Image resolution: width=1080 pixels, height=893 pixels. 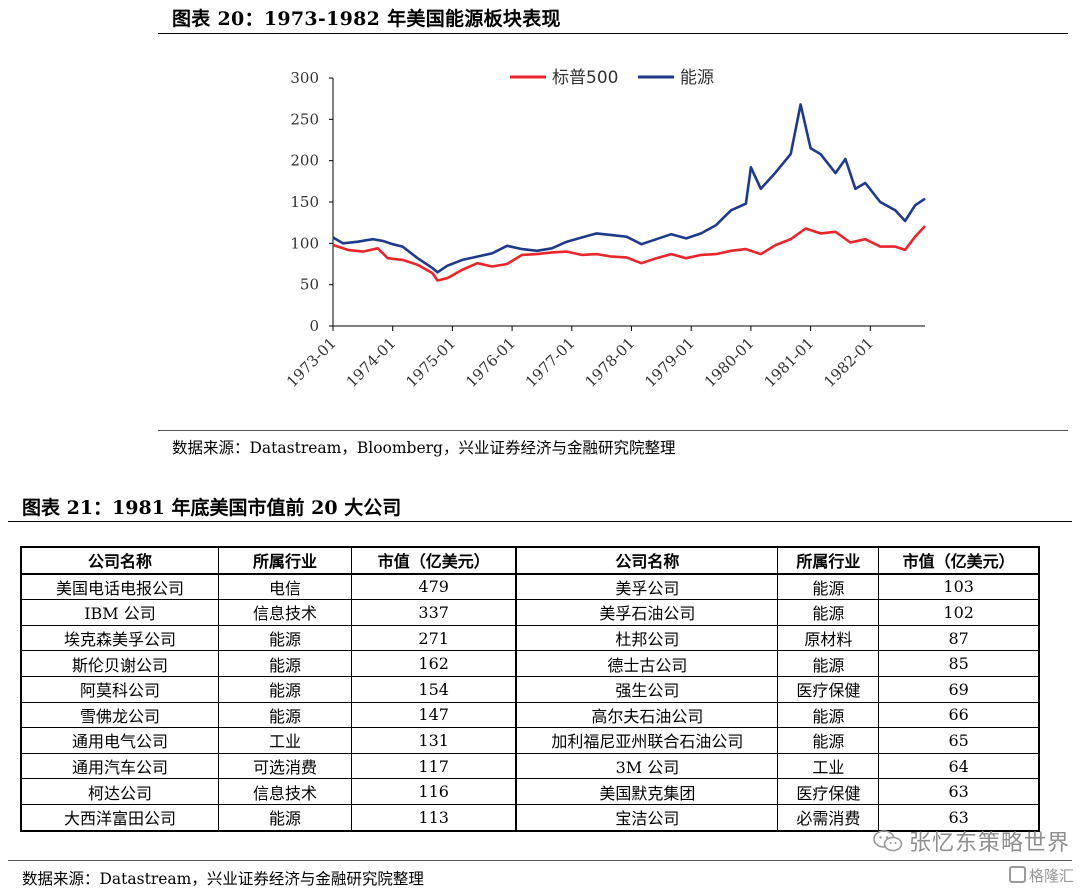 What do you see at coordinates (433, 715) in the screenshot?
I see `cell-market-cap-left: 147` at bounding box center [433, 715].